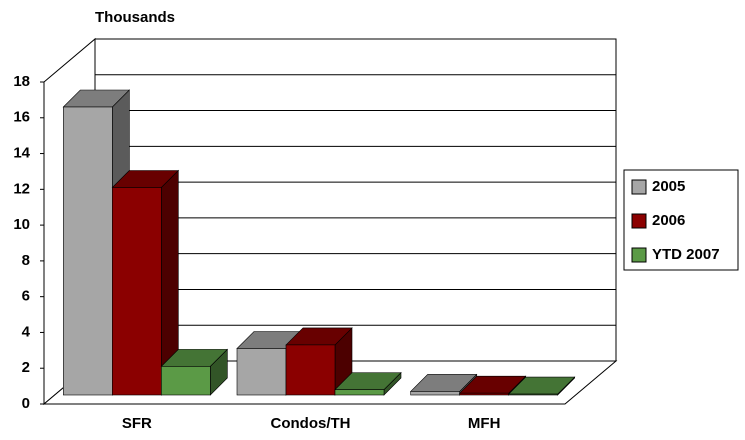  I want to click on y-tick-label: 2, so click(26, 367).